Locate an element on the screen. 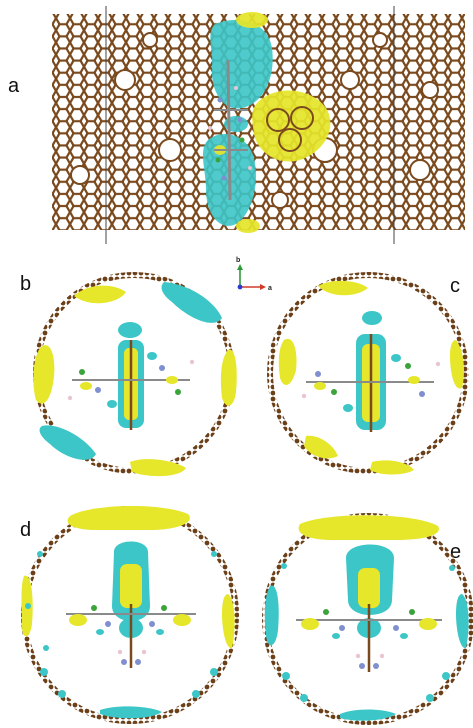 This screenshot has height=728, width=473. panel-label-a: a is located at coordinates (14, 86).